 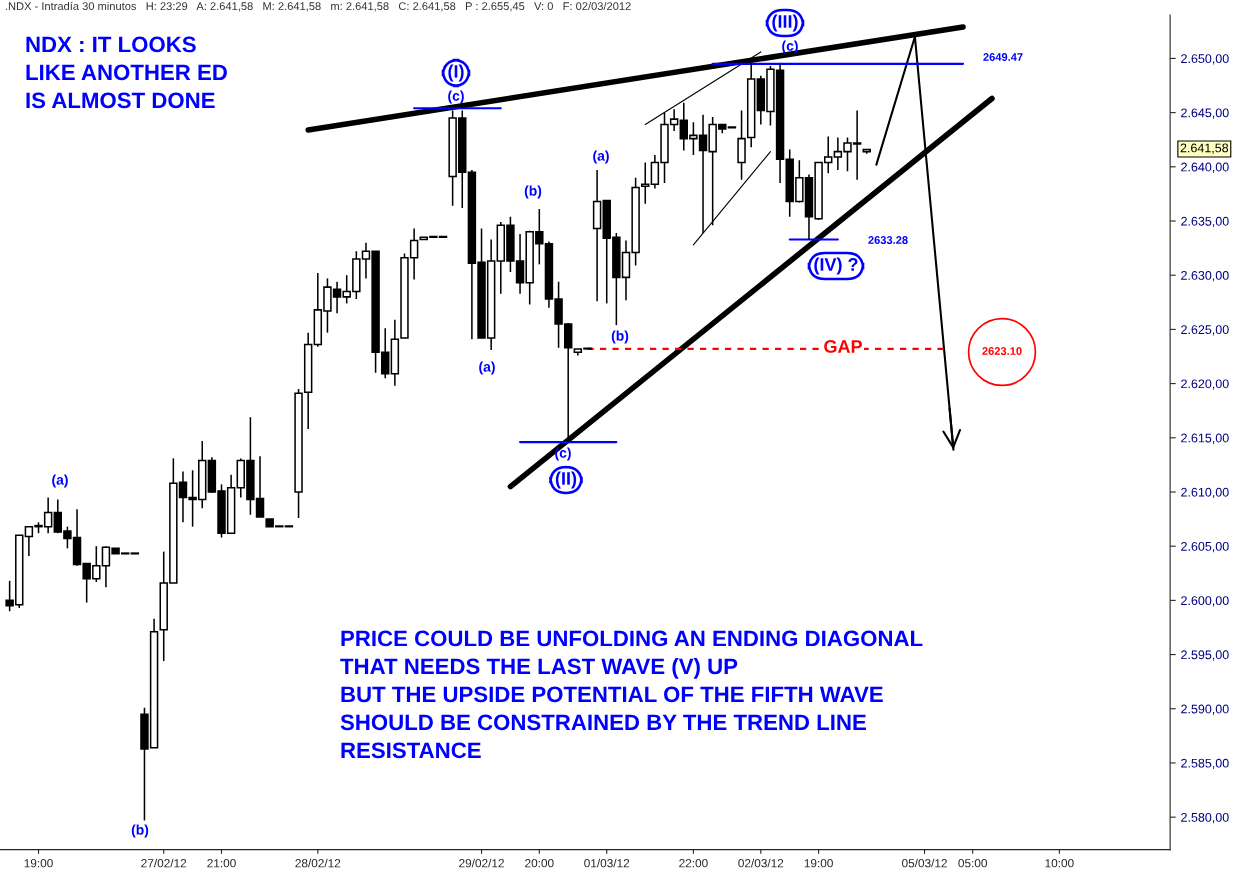 I want to click on x-tick-label: 20:00, so click(x=539, y=863).